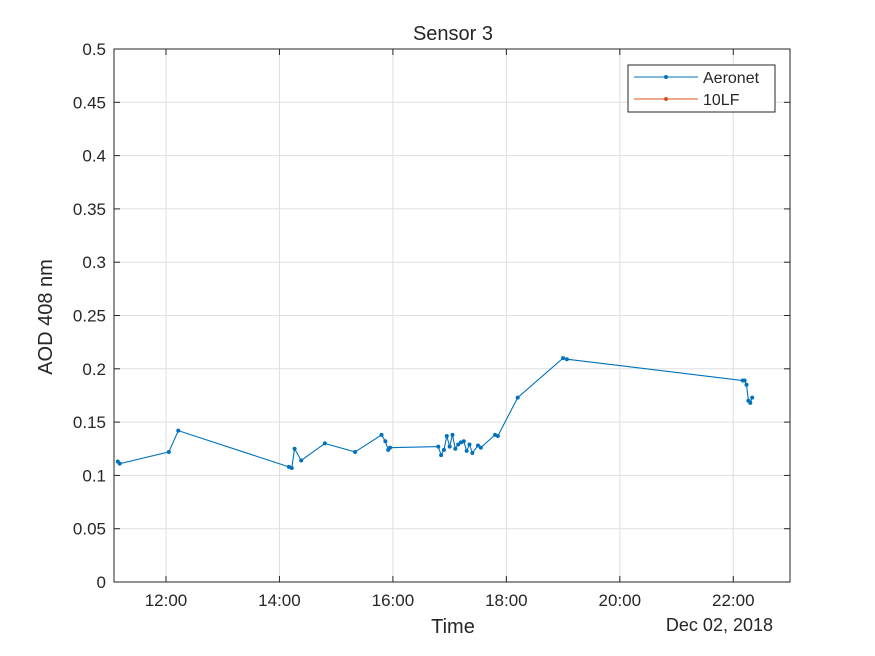 This screenshot has width=875, height=656. Describe the element at coordinates (89, 529) in the screenshot. I see `y-tick-label: 0.05` at that location.